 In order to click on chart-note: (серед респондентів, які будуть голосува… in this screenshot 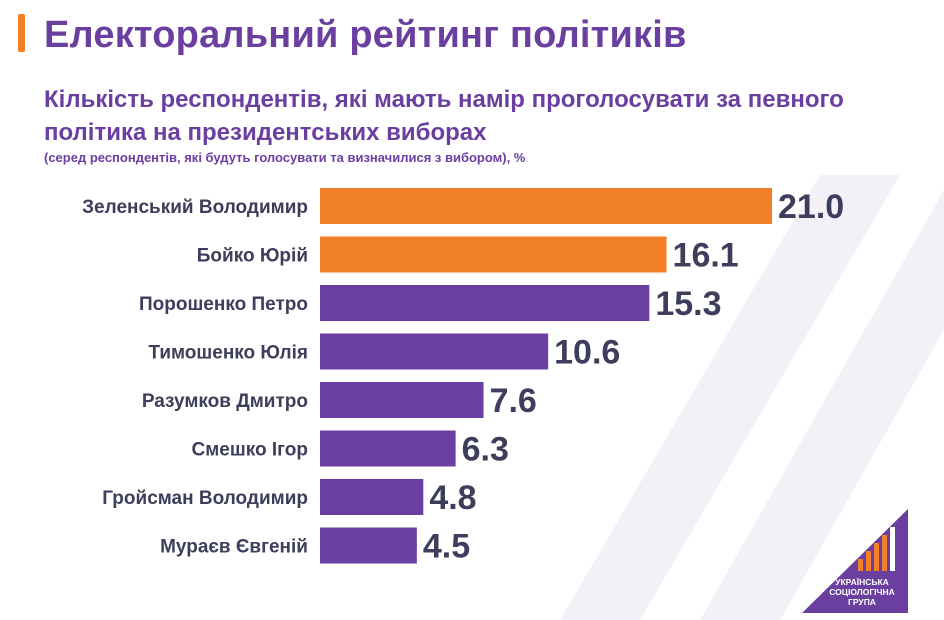, I will do `click(285, 157)`.